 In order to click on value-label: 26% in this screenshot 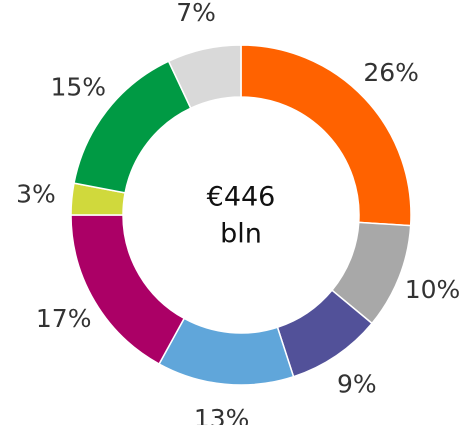, I will do `click(391, 72)`.